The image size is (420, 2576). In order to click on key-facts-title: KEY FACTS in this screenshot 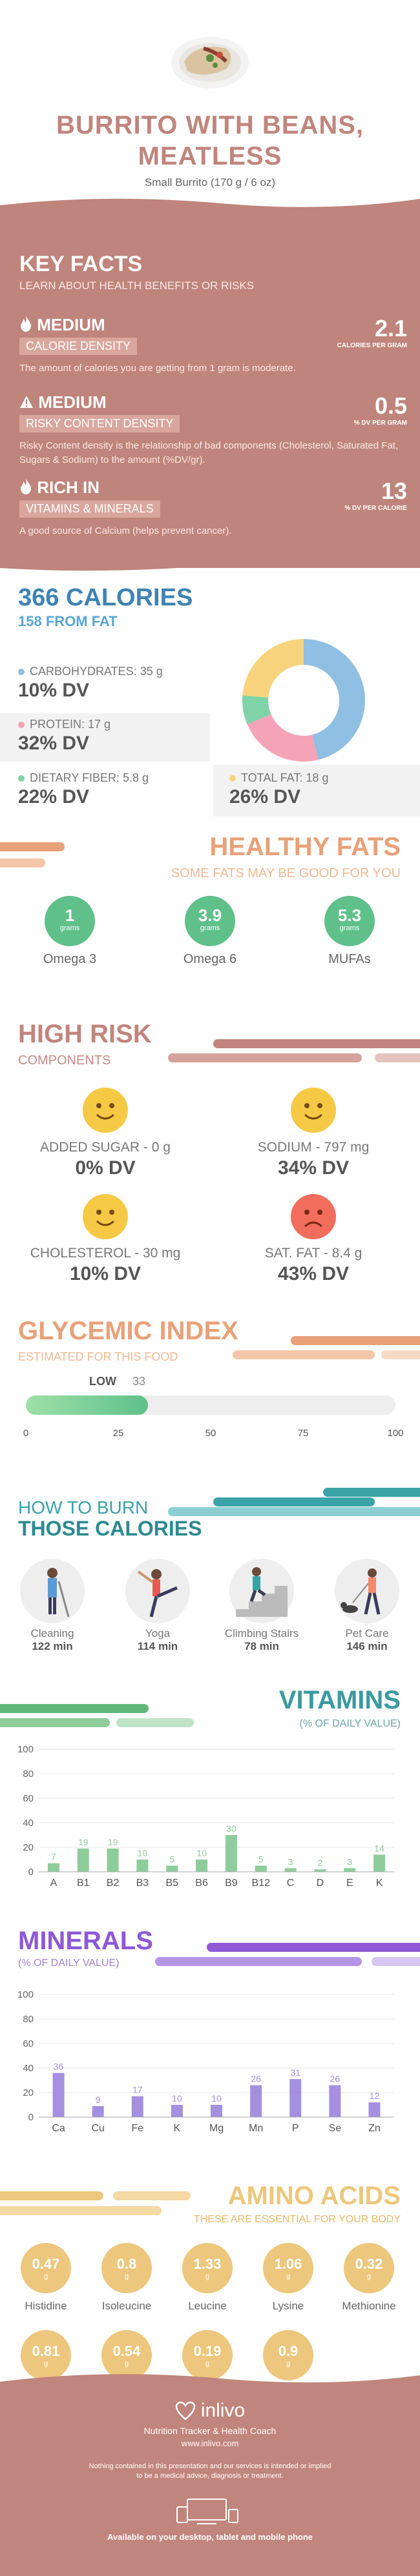, I will do `click(81, 264)`.